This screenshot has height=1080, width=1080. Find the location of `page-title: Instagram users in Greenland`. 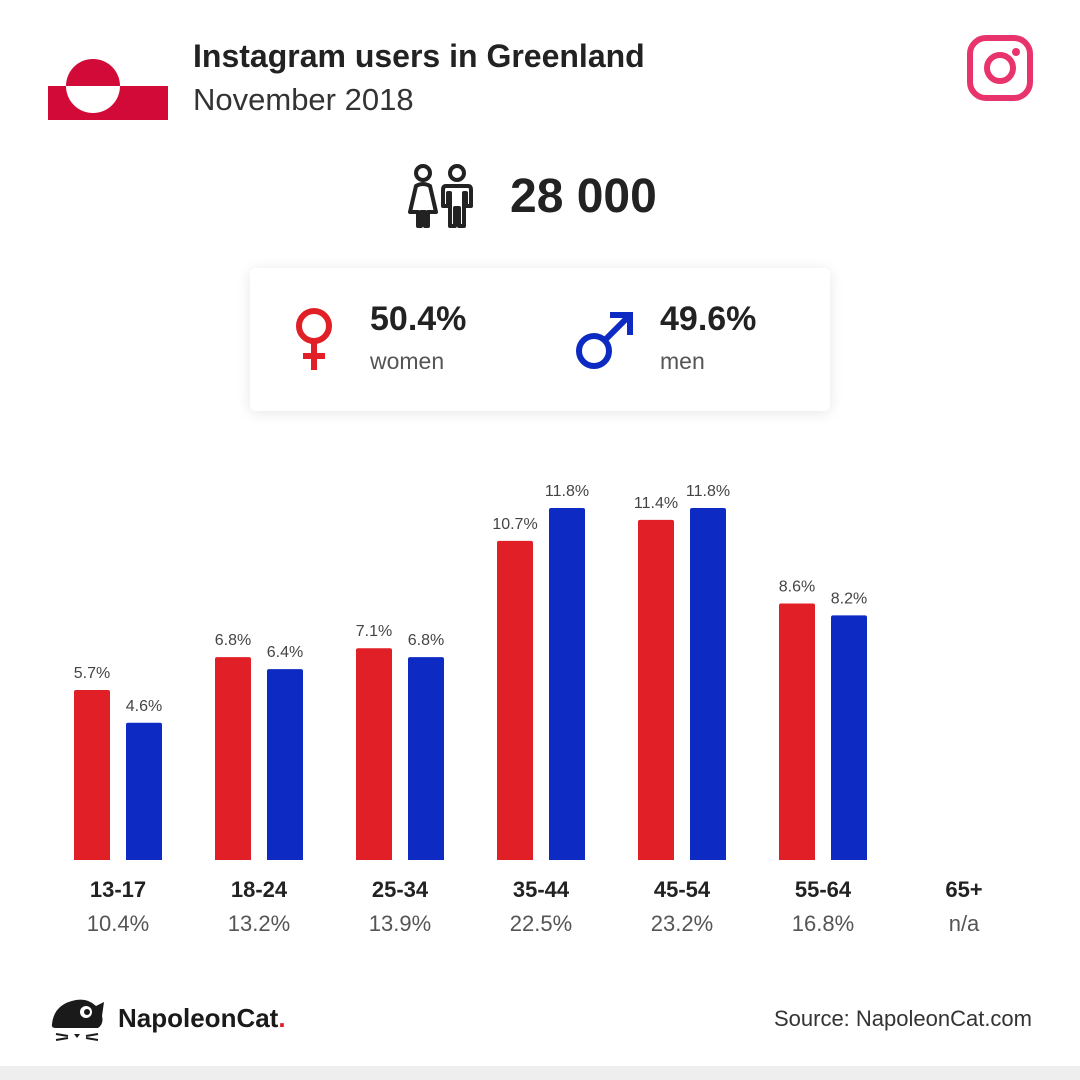

page-title: Instagram users in Greenland is located at coordinates (419, 56).